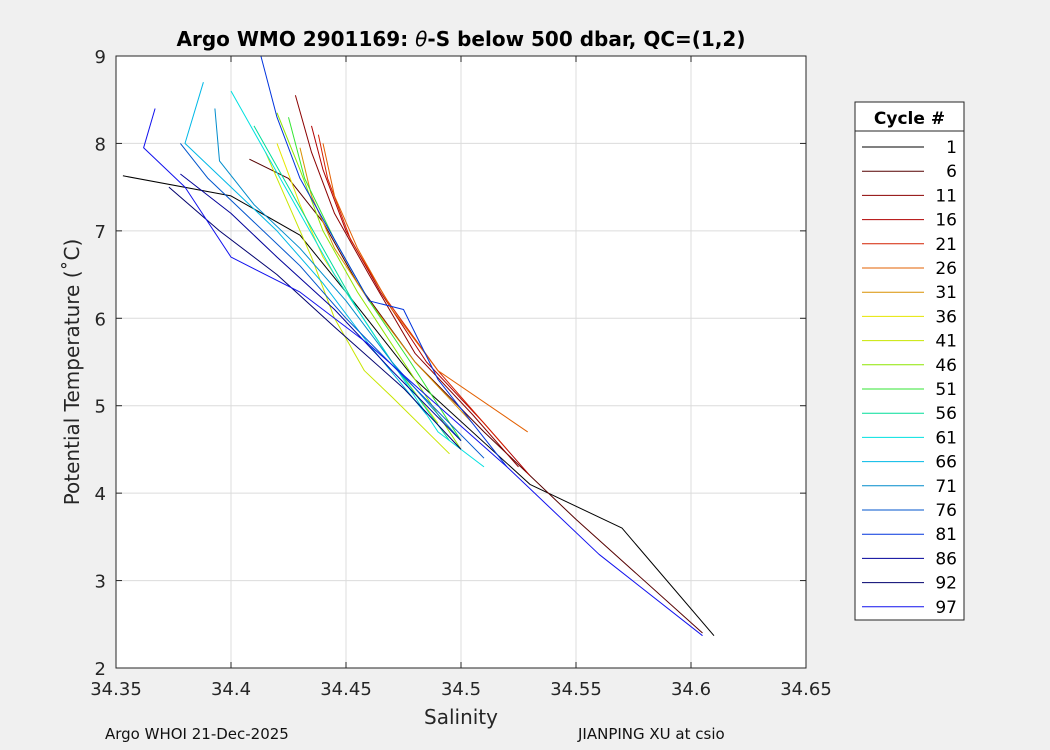  I want to click on legend-label-cycle-6: 6, so click(951, 172).